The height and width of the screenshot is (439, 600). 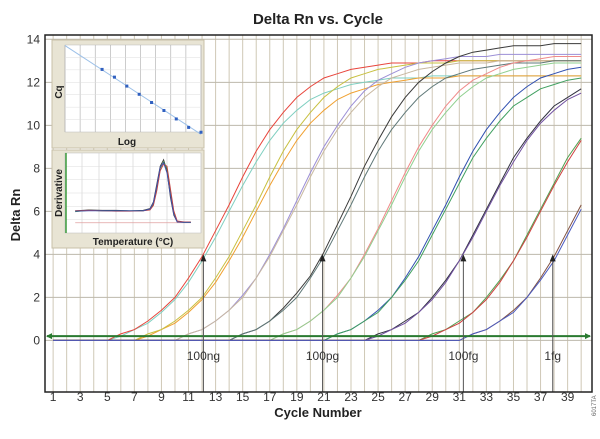 I want to click on annotation-label: 100pg, so click(x=322, y=356).